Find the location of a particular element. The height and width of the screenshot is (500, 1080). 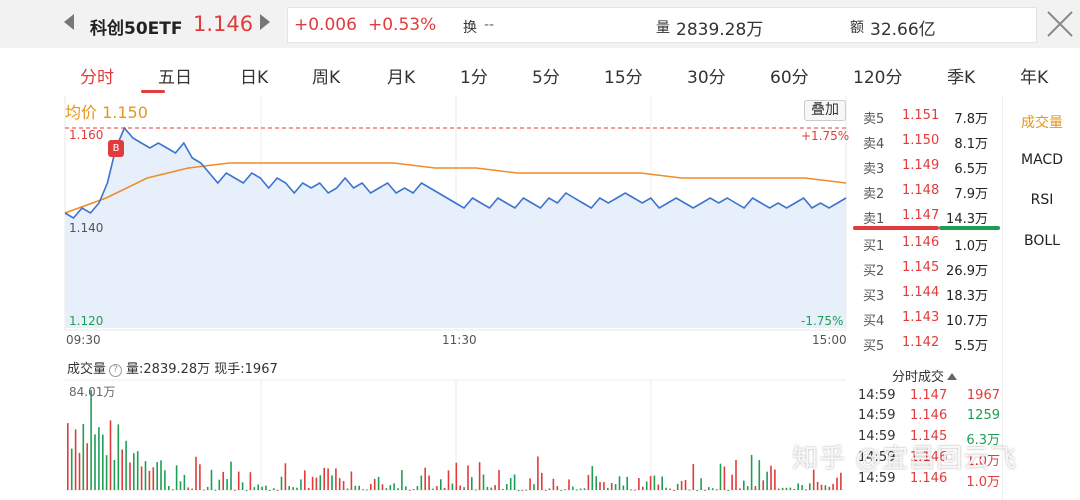

bid-label: 买3 is located at coordinates (874, 296).